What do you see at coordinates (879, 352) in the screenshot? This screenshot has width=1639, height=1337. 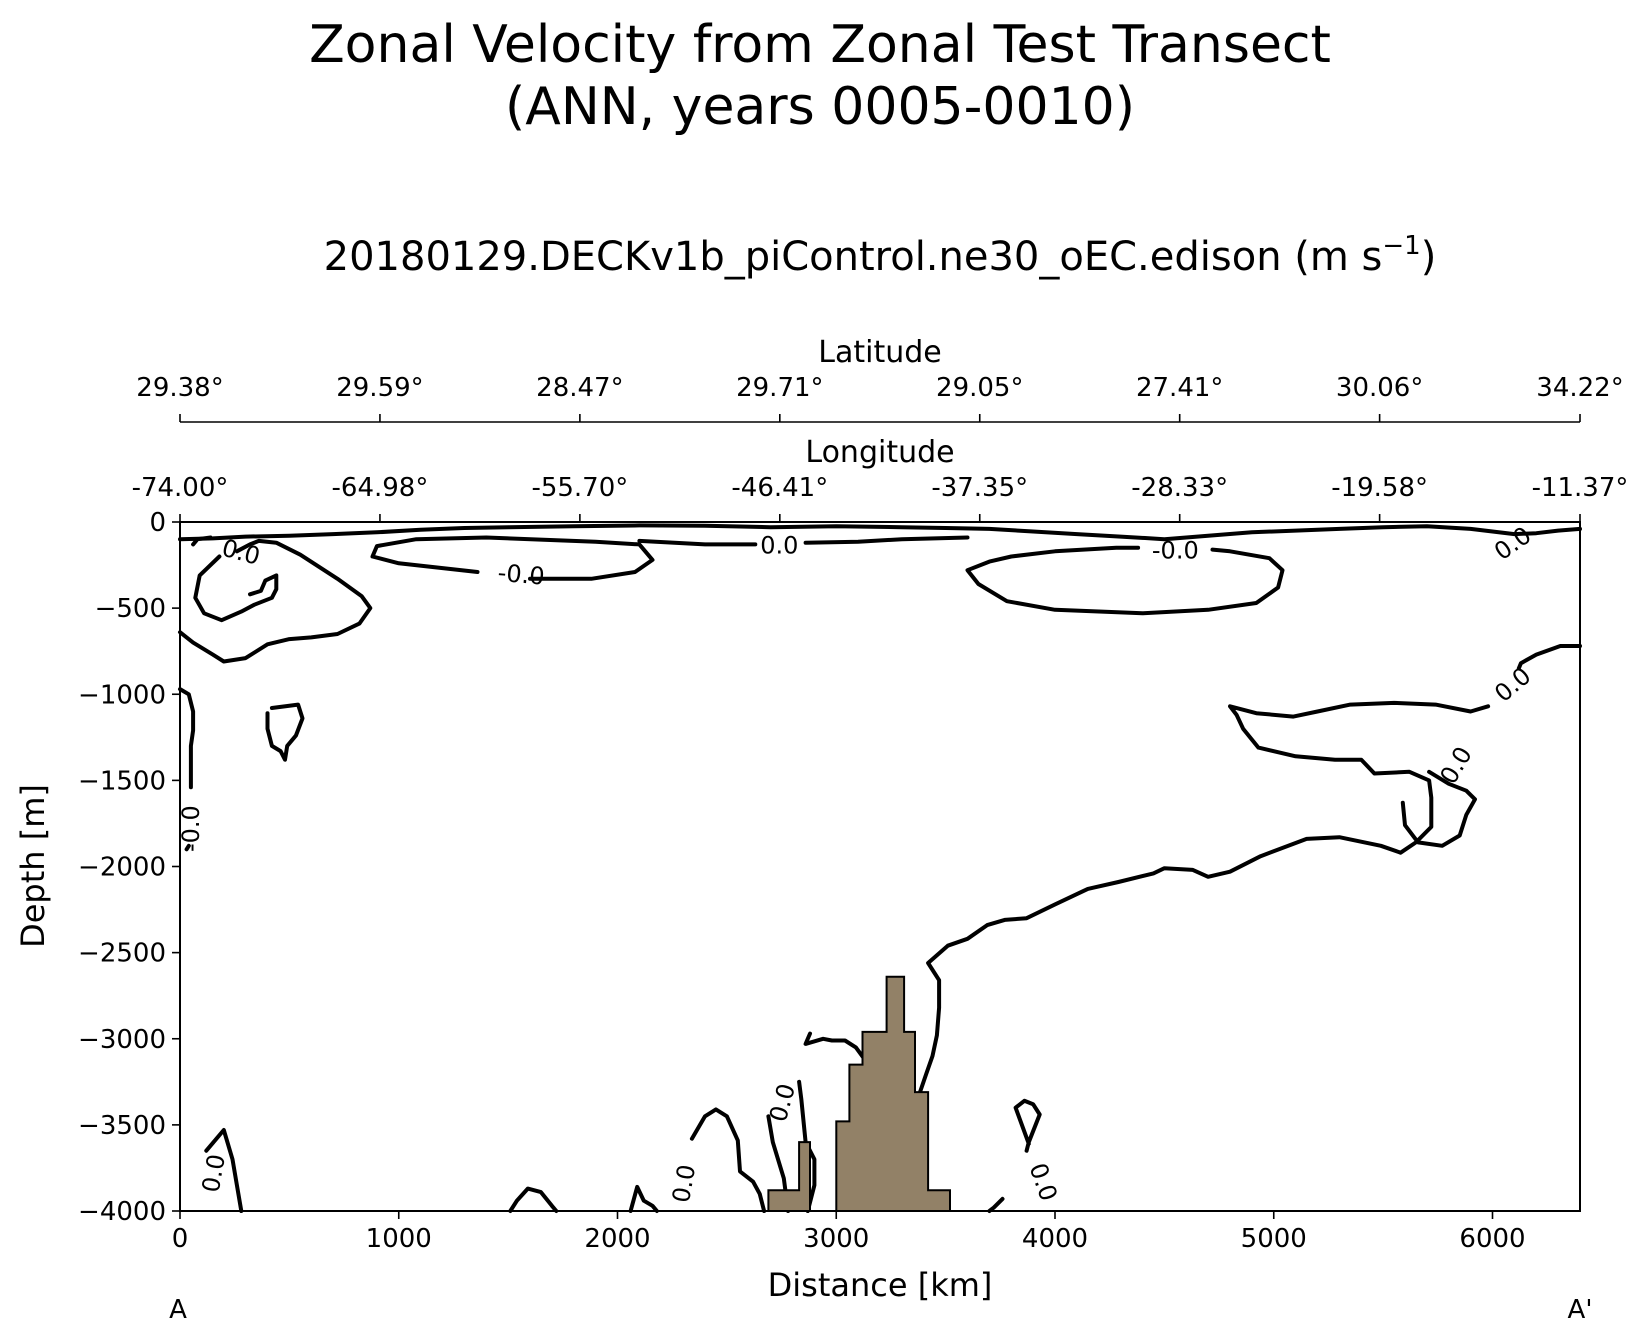 I see `latitude-axis-label: Latitude` at bounding box center [879, 352].